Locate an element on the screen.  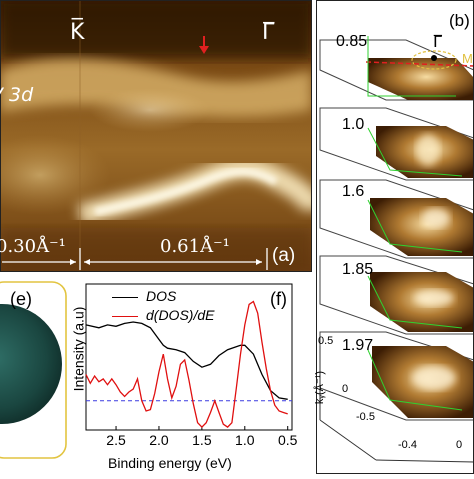
legend-label-ddos: d(DOS)/dE is located at coordinates (180, 315).